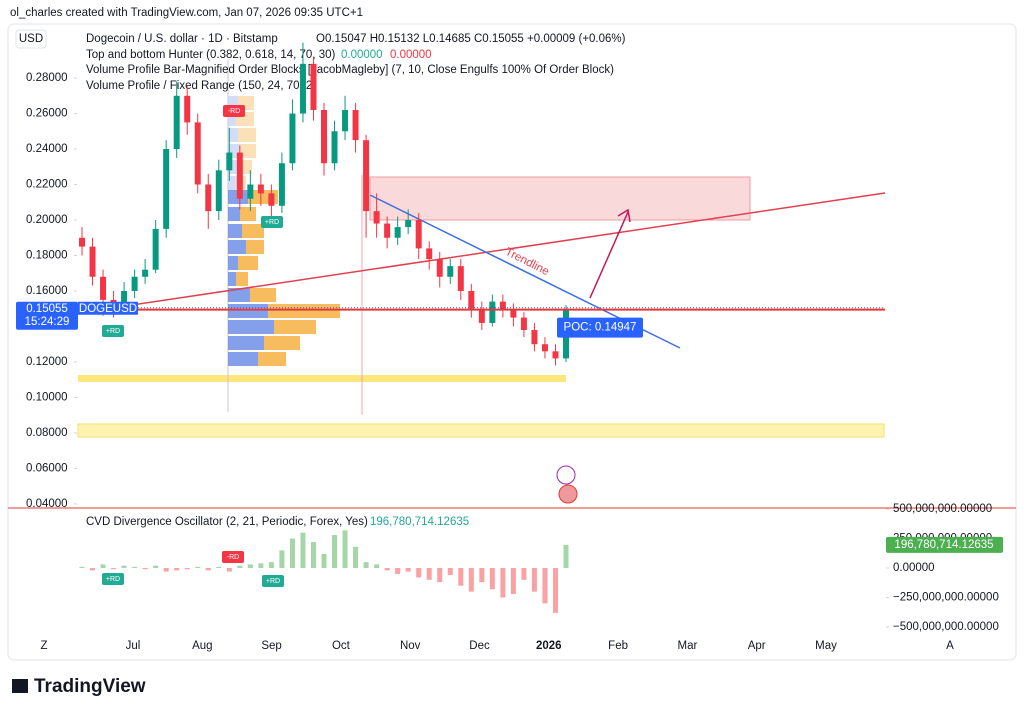  Describe the element at coordinates (47, 256) in the screenshot. I see `y-tick-label: 0.18000` at that location.